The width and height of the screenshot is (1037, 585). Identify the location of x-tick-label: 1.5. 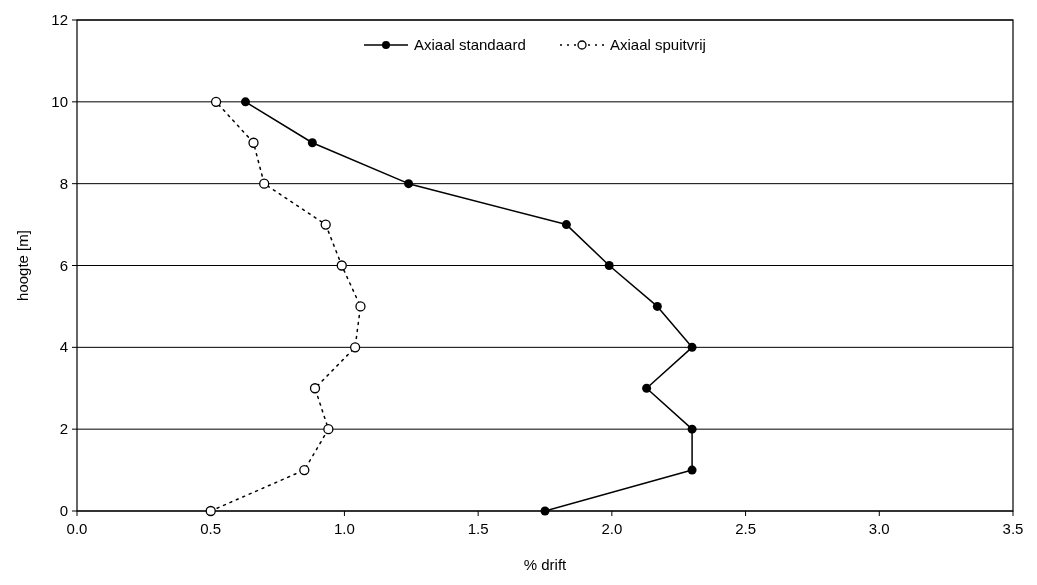
(478, 528).